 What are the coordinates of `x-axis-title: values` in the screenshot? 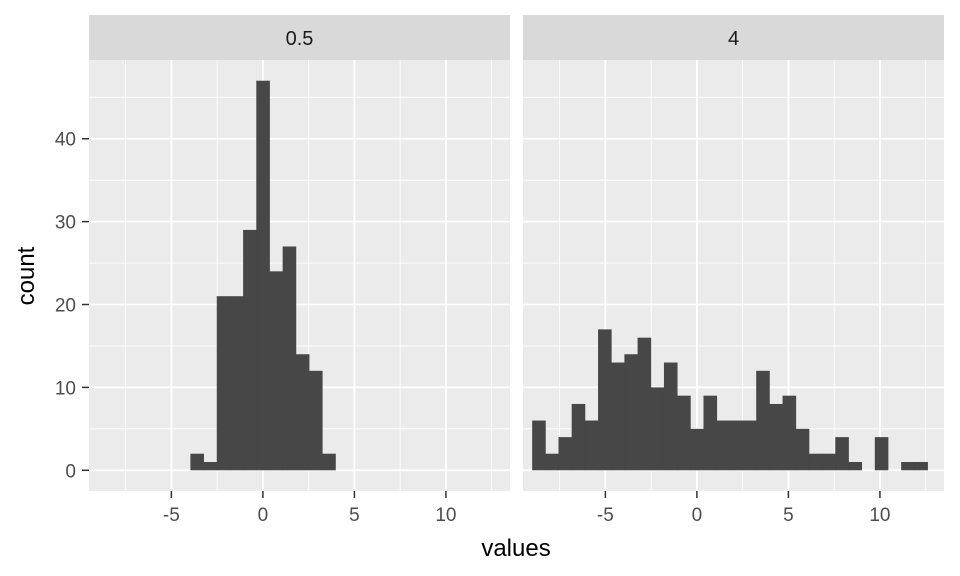 It's located at (515, 548).